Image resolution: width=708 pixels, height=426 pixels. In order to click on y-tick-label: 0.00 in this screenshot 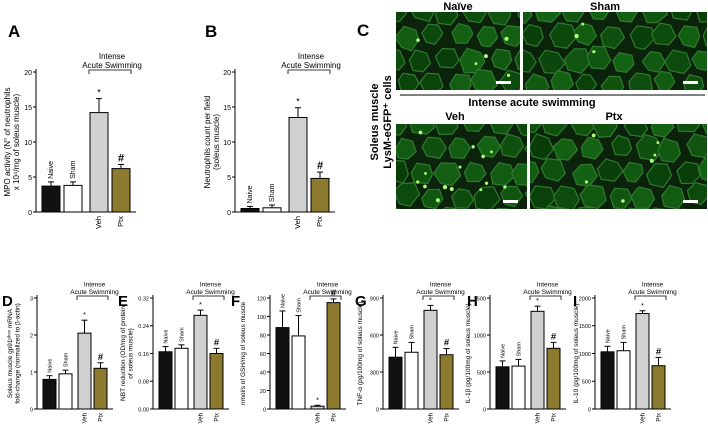, I will do `click(143, 410)`.